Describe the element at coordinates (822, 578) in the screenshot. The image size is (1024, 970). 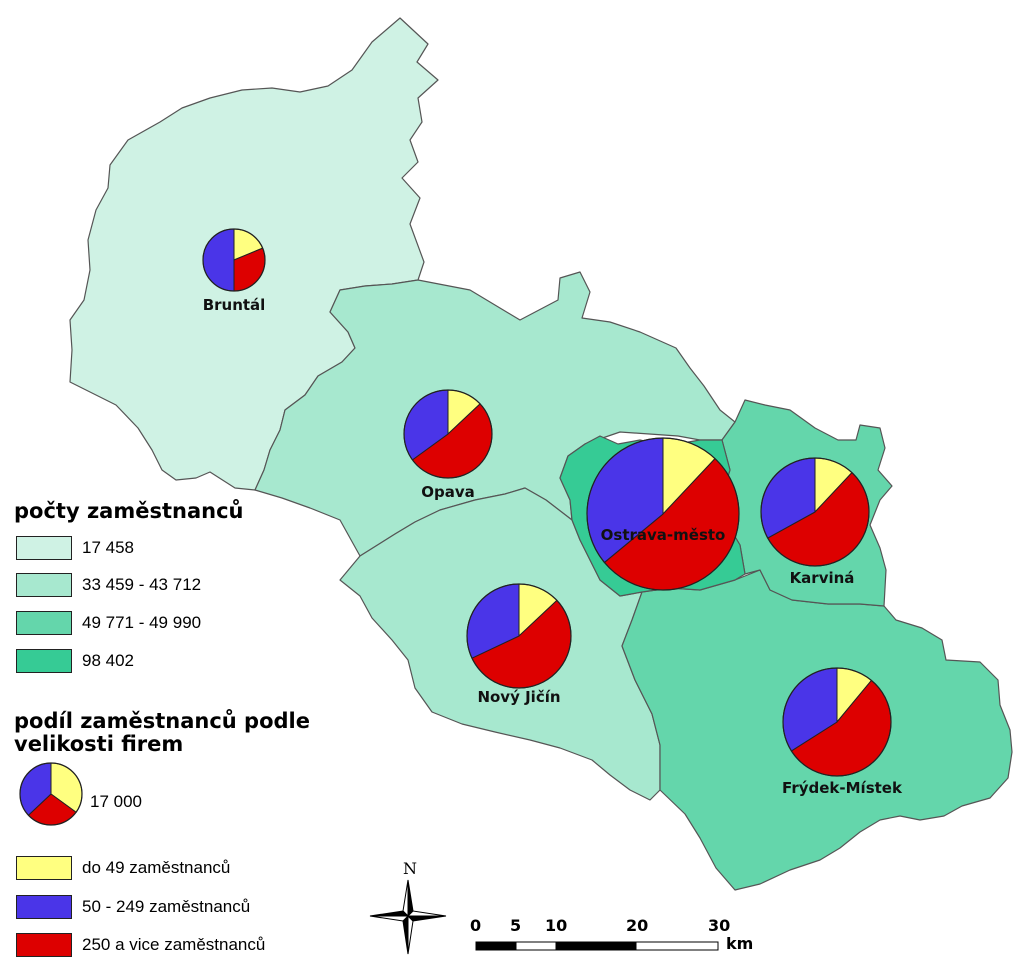
I see `district-label-karvina: Karviná` at that location.